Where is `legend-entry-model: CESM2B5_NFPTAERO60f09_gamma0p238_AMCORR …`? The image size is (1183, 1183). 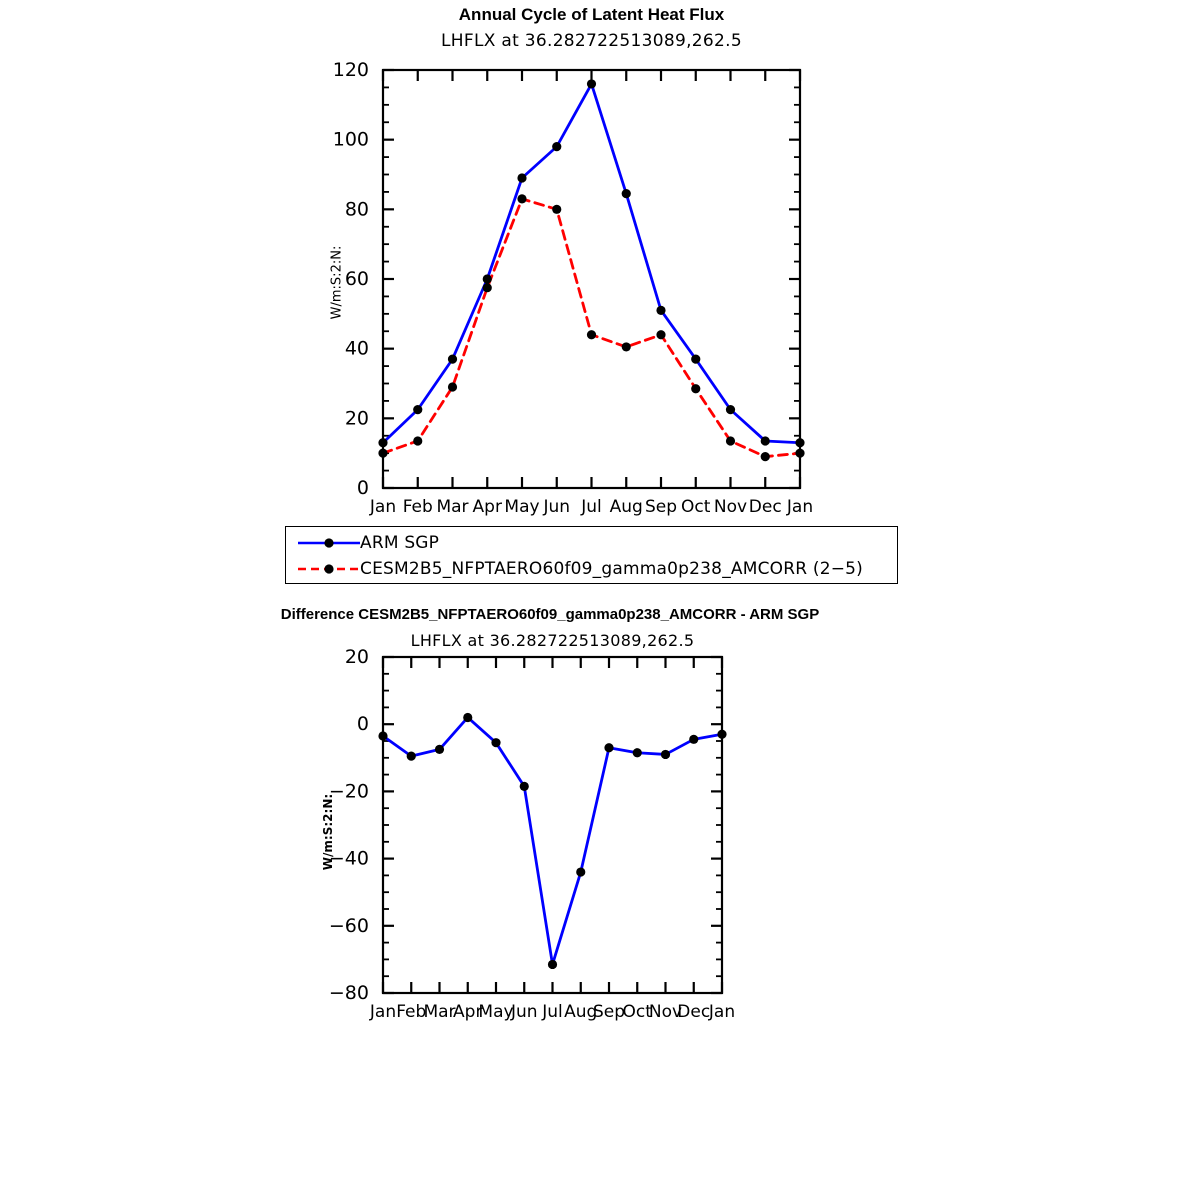 legend-entry-model: CESM2B5_NFPTAERO60f09_gamma0p238_AMCORR … is located at coordinates (574, 569).